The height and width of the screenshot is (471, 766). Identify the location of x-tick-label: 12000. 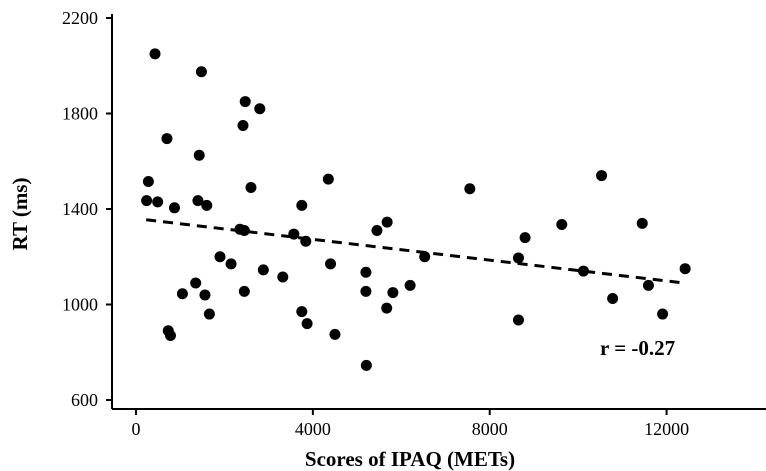
(666, 429).